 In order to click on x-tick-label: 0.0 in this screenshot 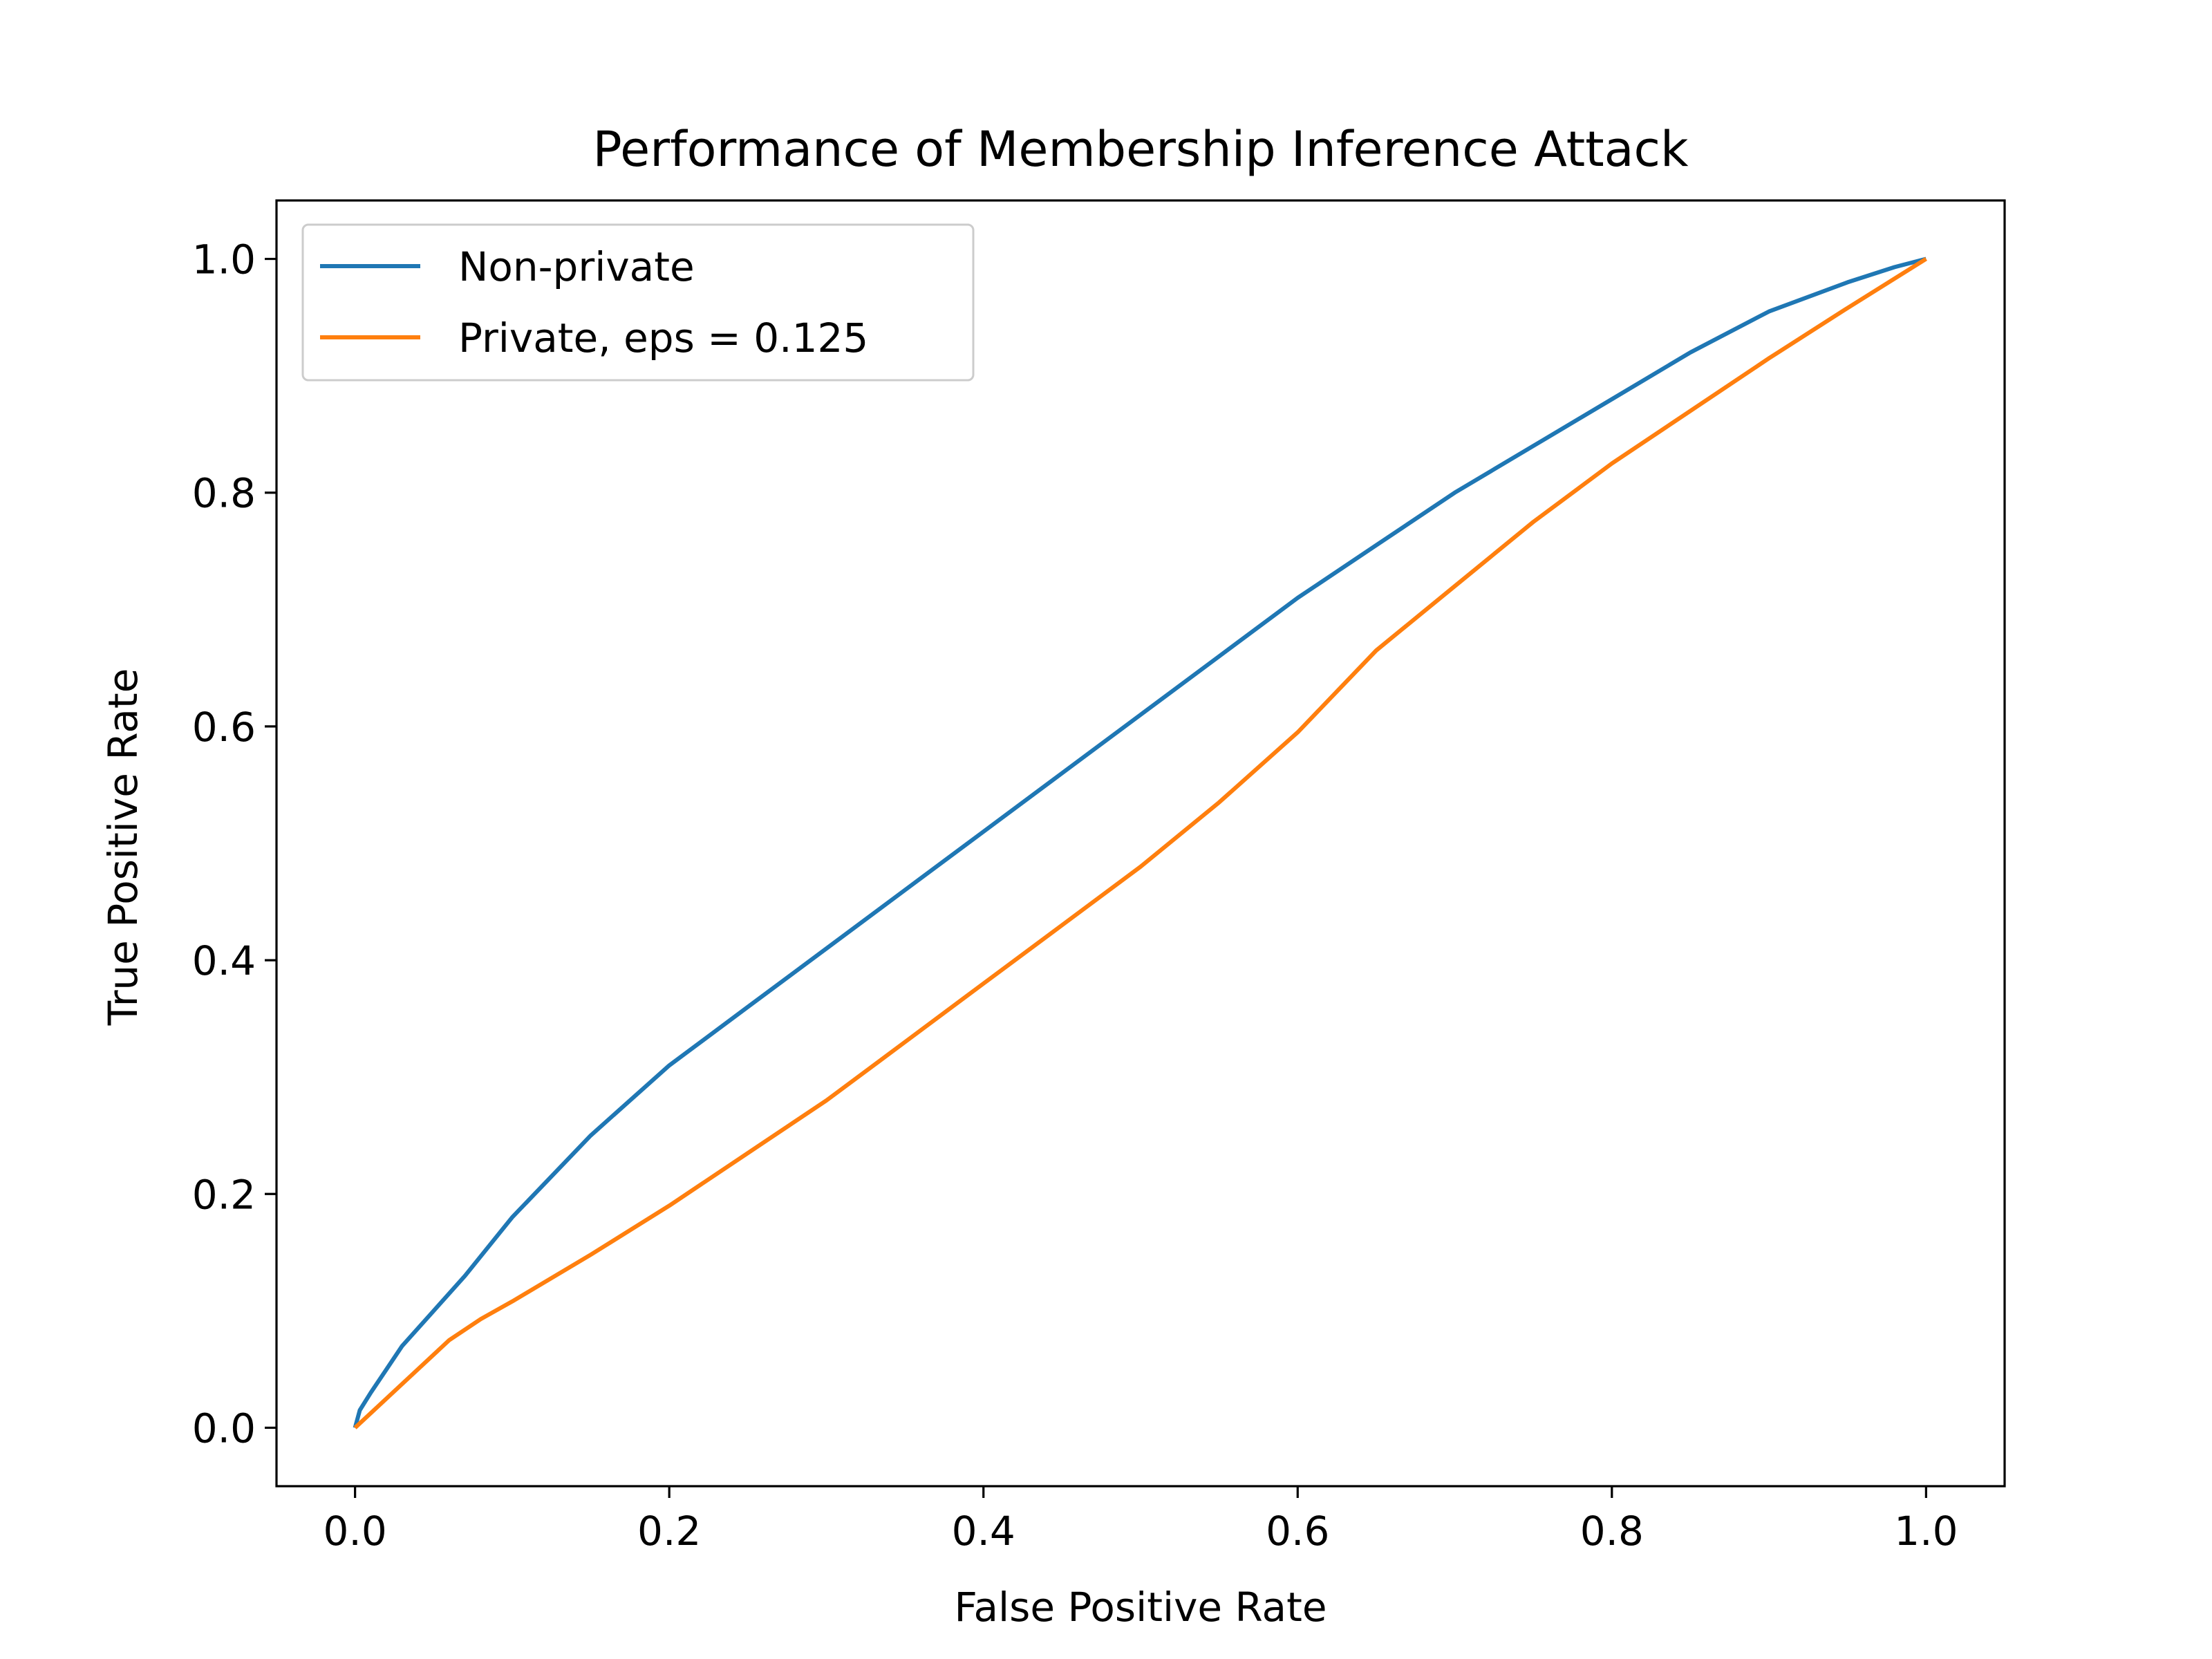, I will do `click(356, 1531)`.